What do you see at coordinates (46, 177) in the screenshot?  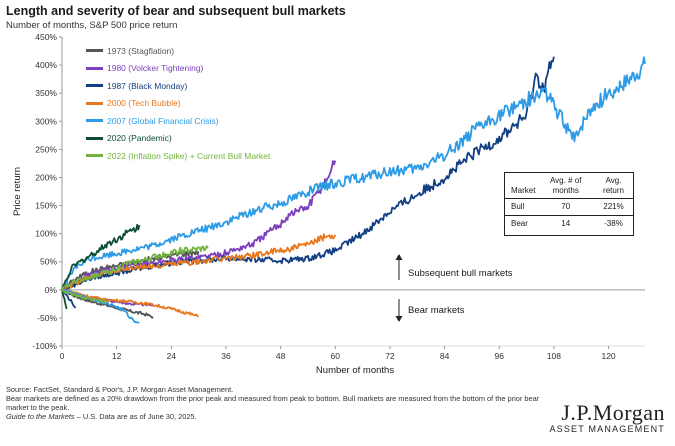 I see `y-tick-label: 200%` at bounding box center [46, 177].